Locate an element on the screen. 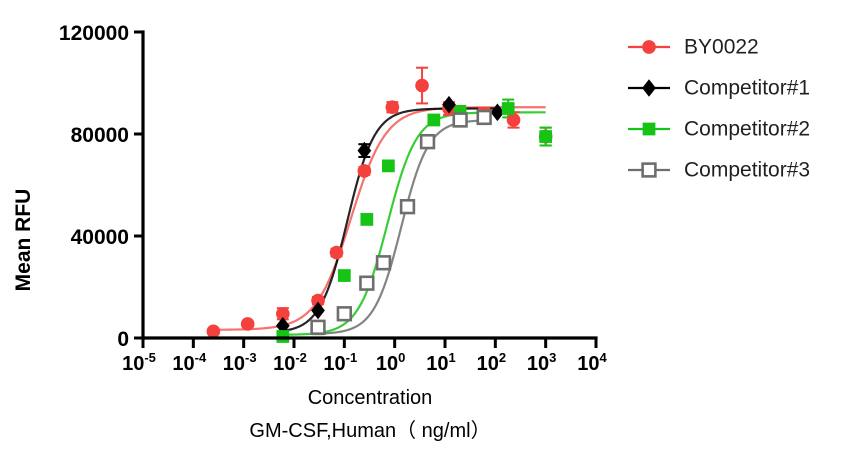 This screenshot has width=844, height=461. svg-text: 10² is located at coordinates (491, 362).